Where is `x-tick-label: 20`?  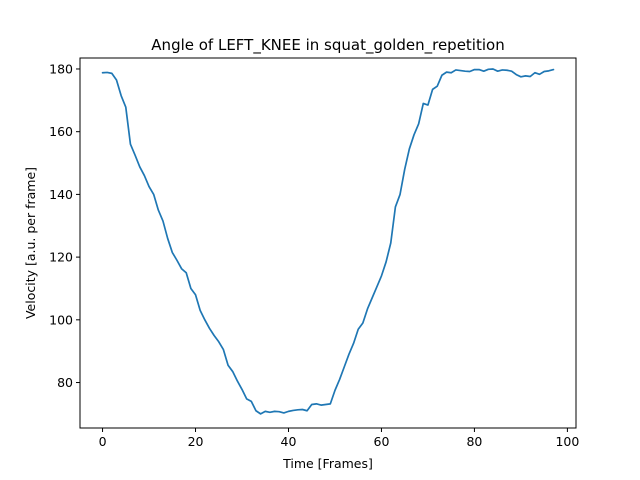
x-tick-label: 20 is located at coordinates (196, 441).